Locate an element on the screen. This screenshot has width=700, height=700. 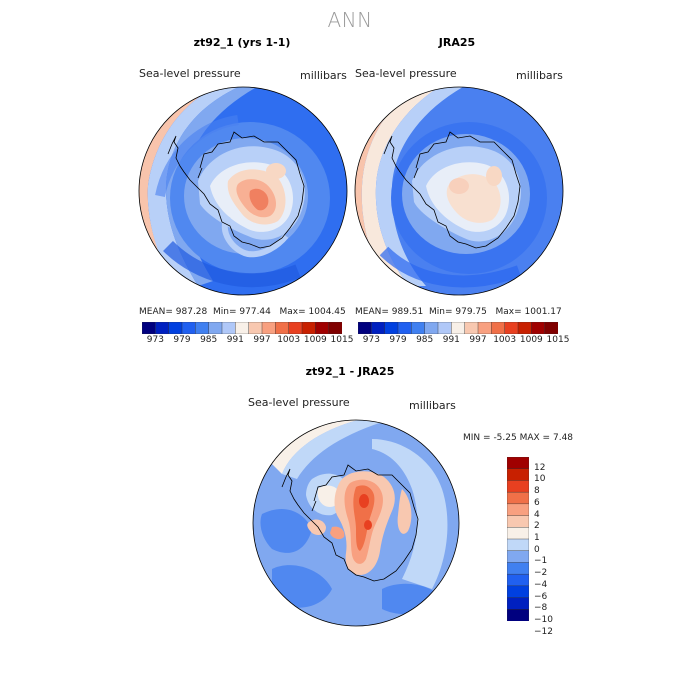
panel-2-colorbar-tick: 973 is located at coordinates (371, 340).